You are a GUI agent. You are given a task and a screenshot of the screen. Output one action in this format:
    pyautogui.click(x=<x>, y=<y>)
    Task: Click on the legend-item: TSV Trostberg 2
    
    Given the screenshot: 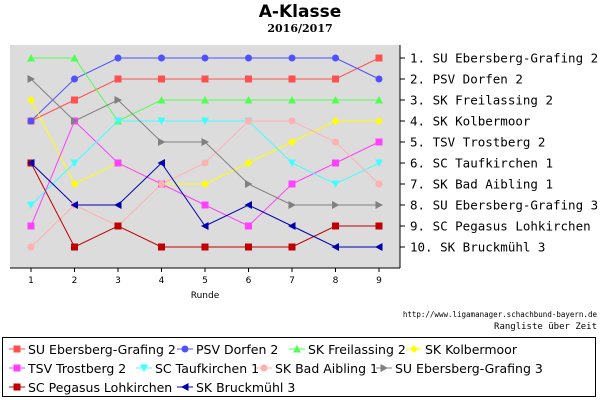 What is the action you would take?
    pyautogui.click(x=67, y=368)
    